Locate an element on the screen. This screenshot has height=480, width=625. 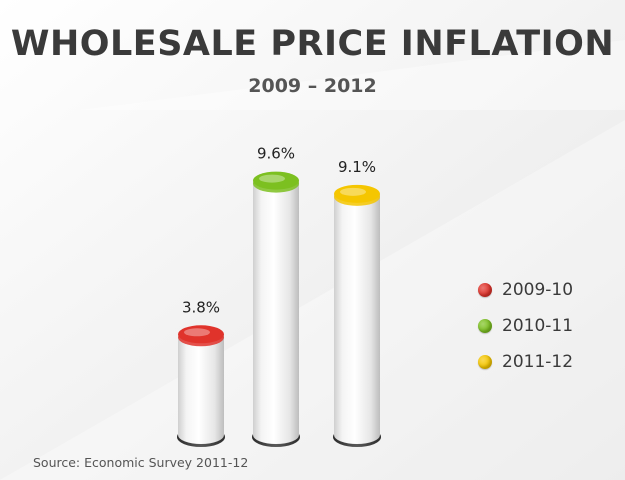
legend-item: 2011-12 is located at coordinates (525, 362).